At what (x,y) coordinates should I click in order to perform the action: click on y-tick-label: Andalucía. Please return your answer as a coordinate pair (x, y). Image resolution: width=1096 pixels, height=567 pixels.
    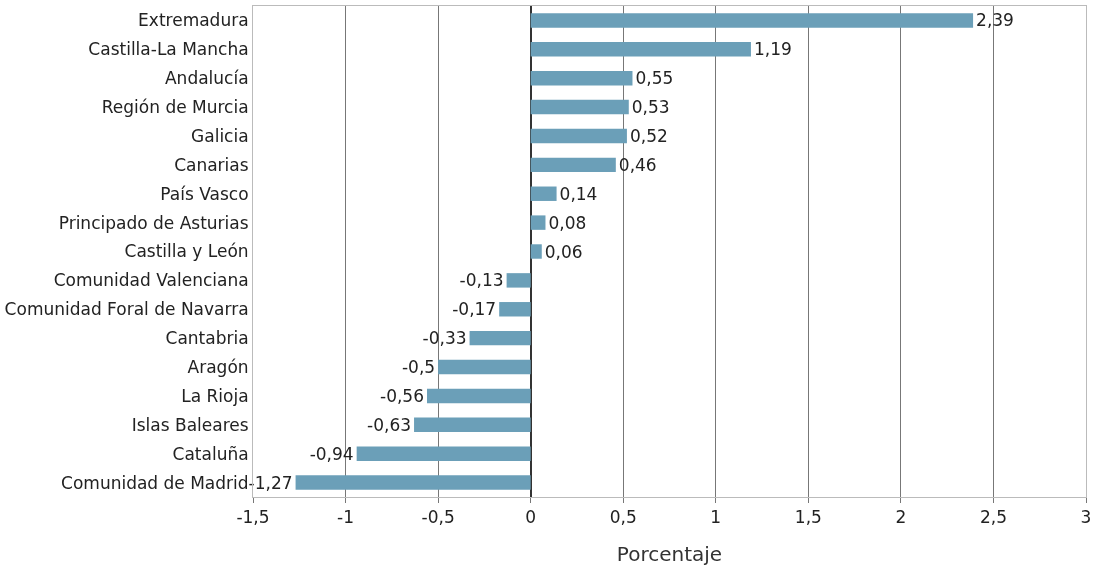
    Looking at the image, I should click on (206, 78).